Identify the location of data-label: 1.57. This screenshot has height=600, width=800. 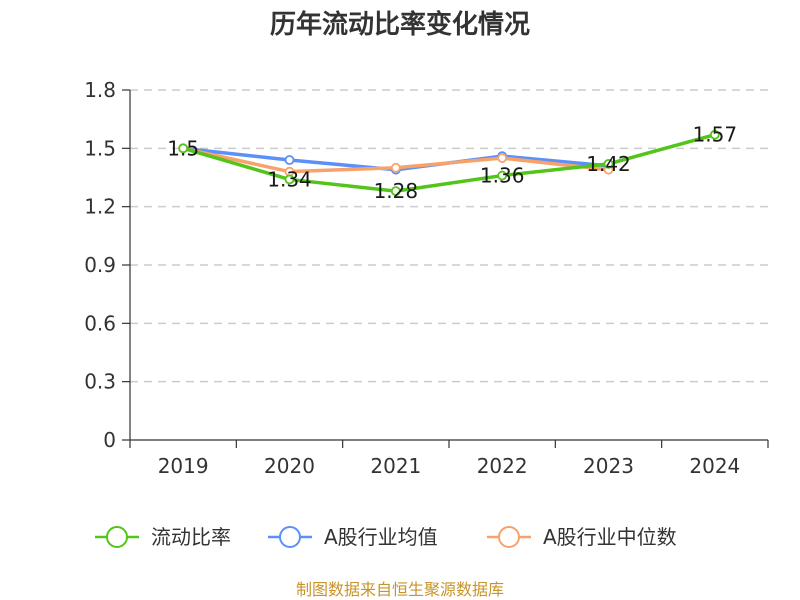
(715, 135).